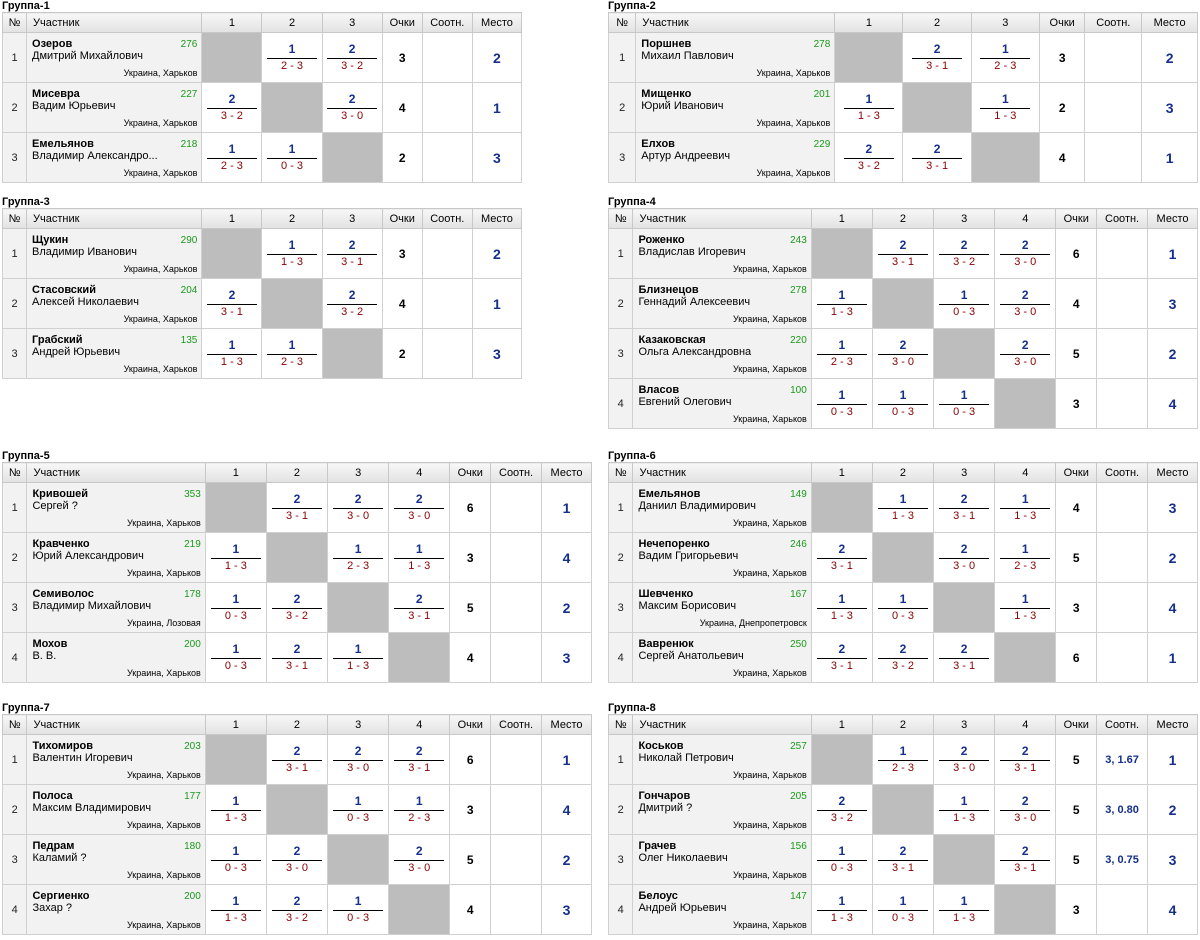 The image size is (1200, 940). I want to click on player-cell: Елхов Артур Андреевич 229 Украина, Харьков, so click(735, 157).